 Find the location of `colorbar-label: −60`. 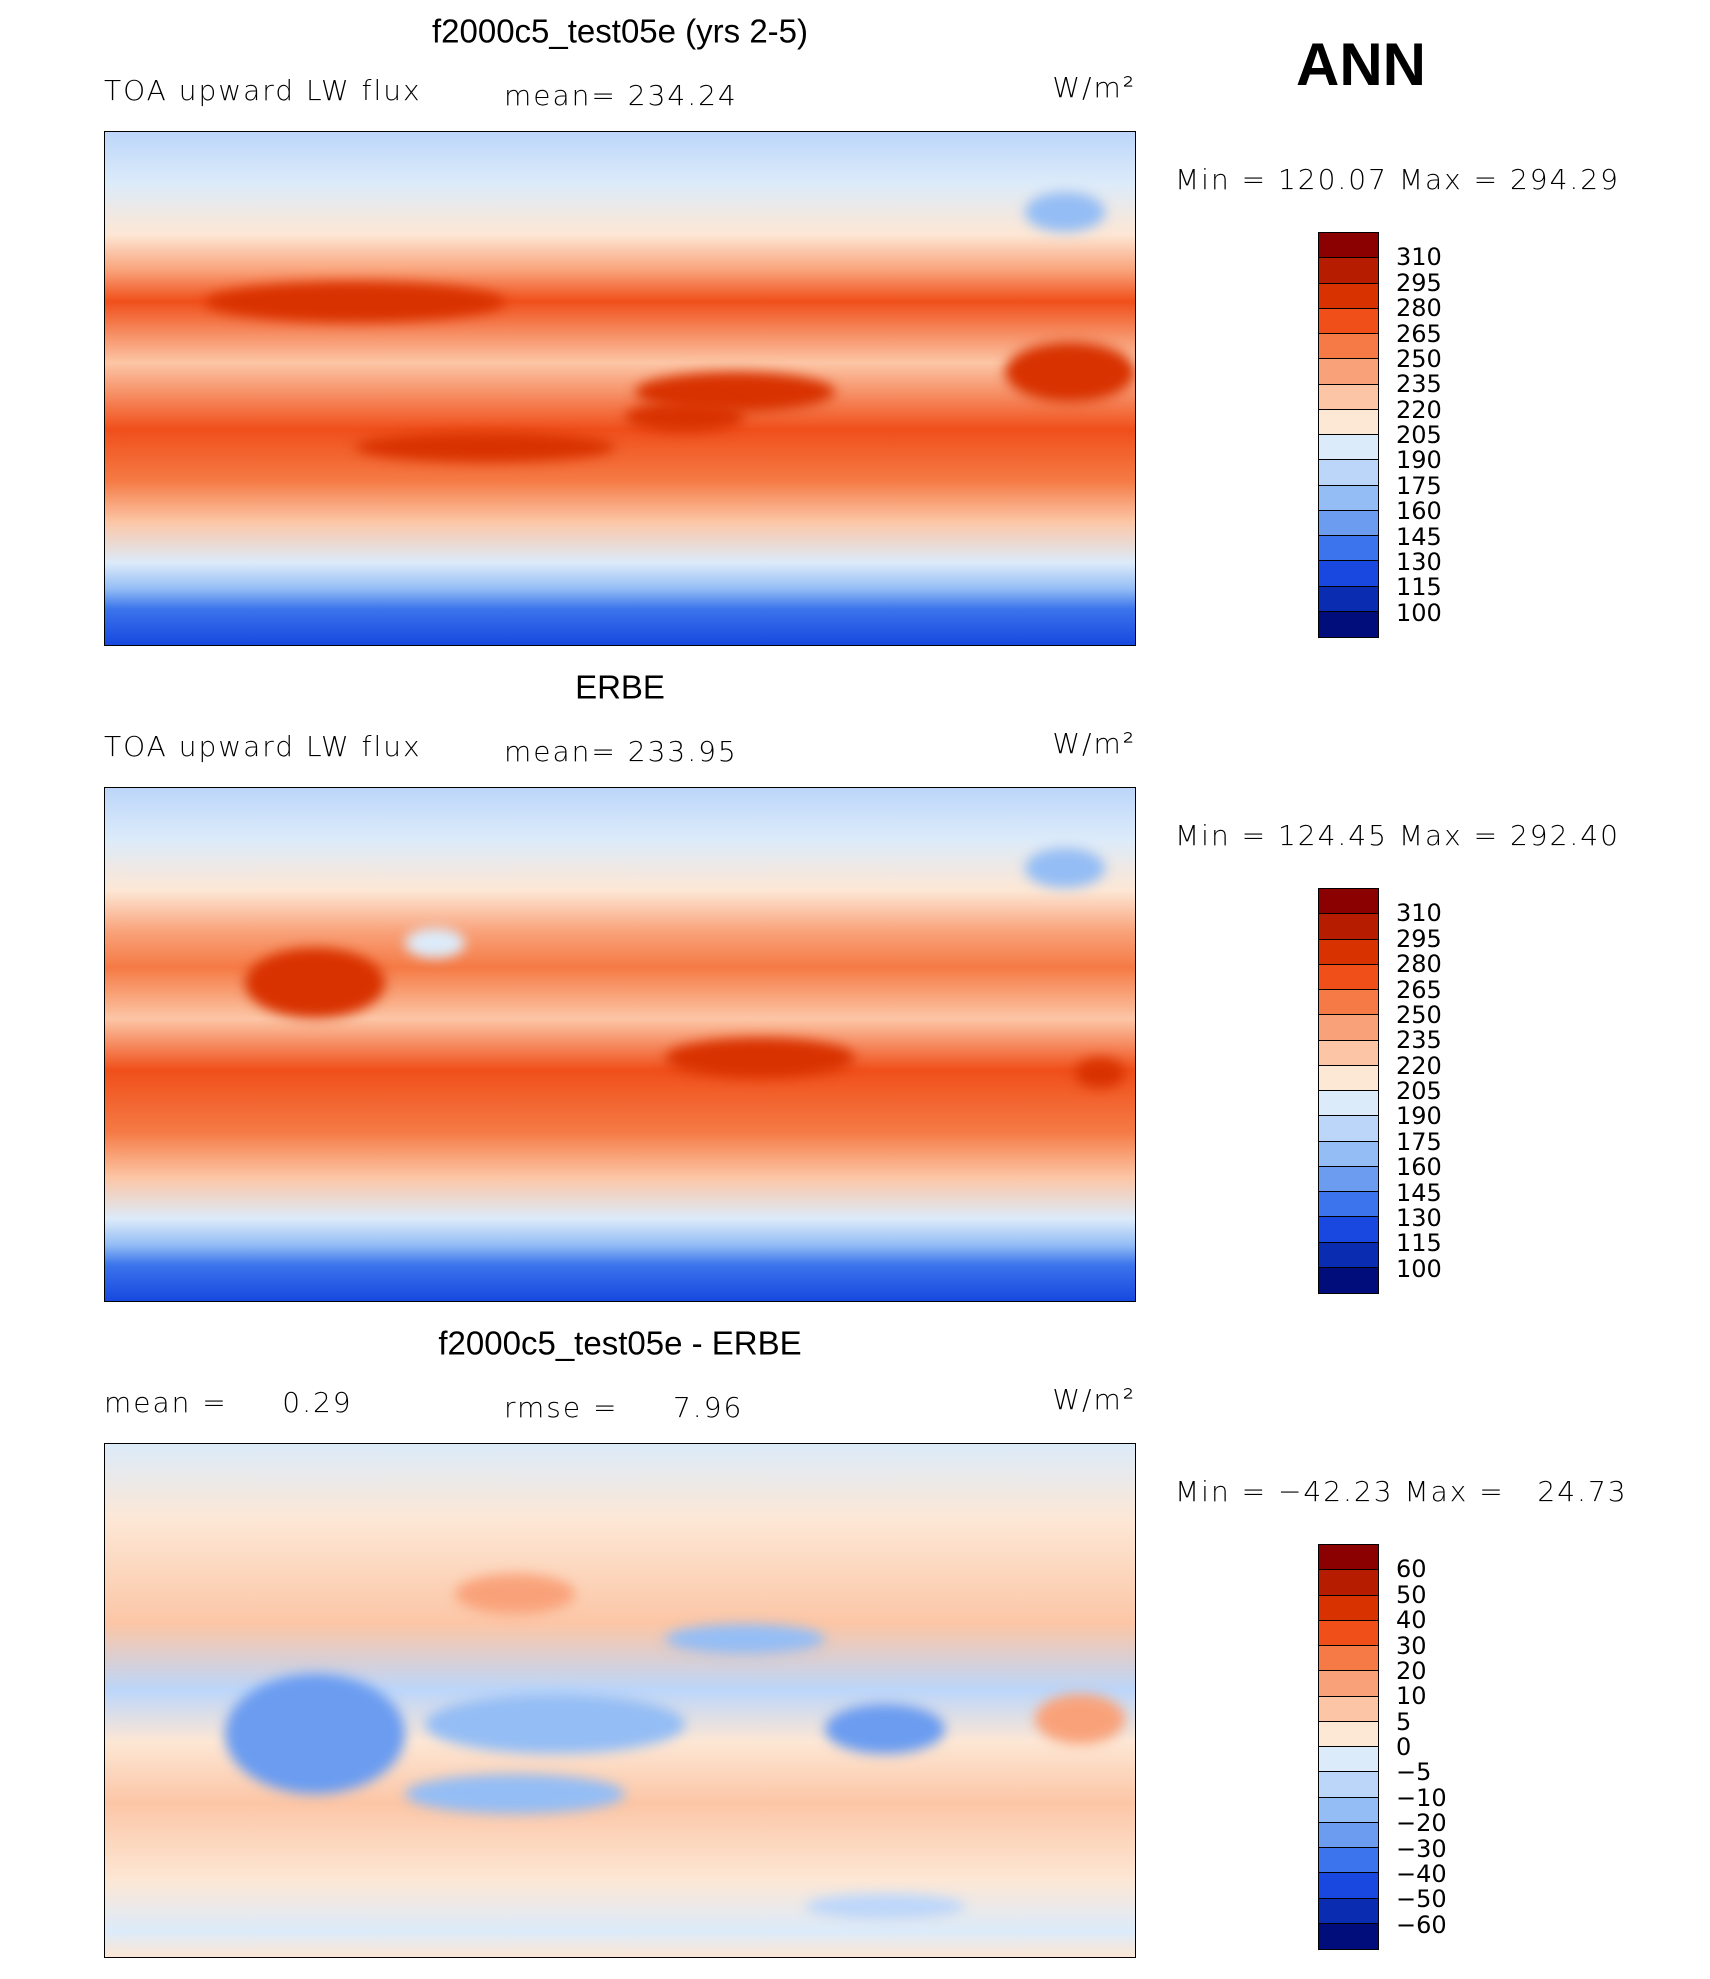

colorbar-label: −60 is located at coordinates (1421, 1924).